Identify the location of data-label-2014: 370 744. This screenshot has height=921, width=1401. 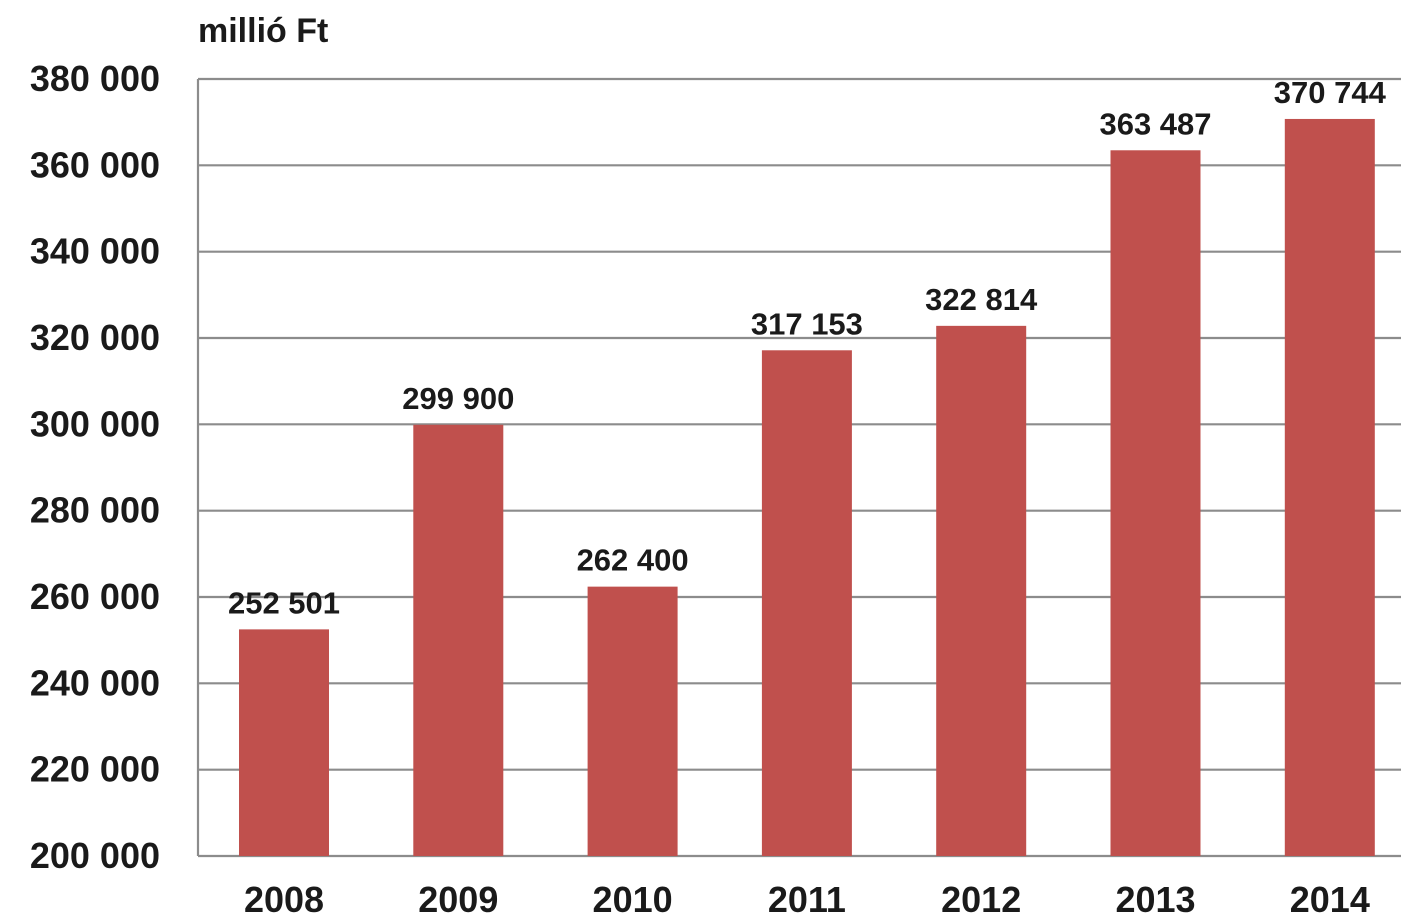
(1330, 92).